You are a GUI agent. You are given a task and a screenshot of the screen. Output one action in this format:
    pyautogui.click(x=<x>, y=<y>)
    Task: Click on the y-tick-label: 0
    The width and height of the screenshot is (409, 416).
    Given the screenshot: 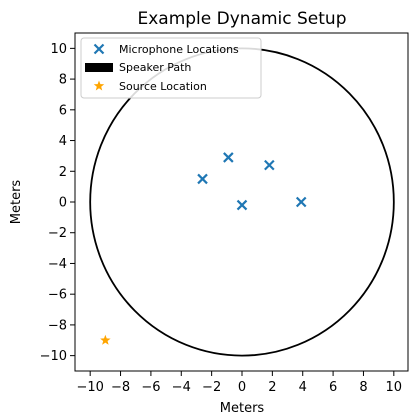 What is the action you would take?
    pyautogui.click(x=63, y=203)
    